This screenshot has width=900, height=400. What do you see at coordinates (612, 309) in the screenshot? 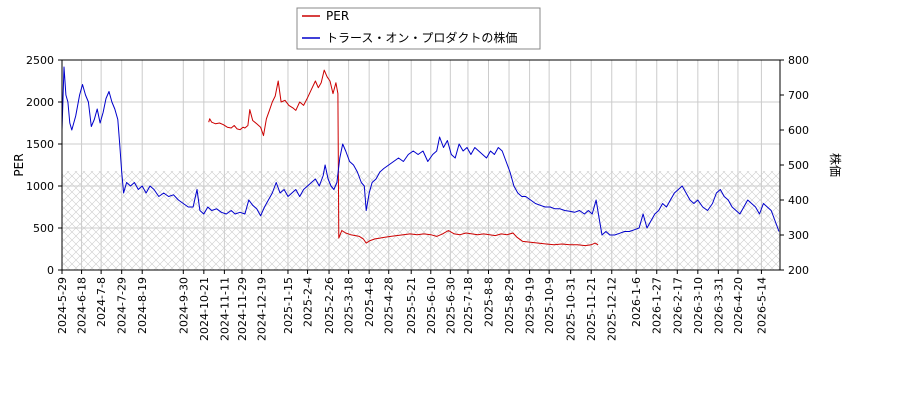
I see `x-tick-label: 2025-12-12` at bounding box center [612, 309].